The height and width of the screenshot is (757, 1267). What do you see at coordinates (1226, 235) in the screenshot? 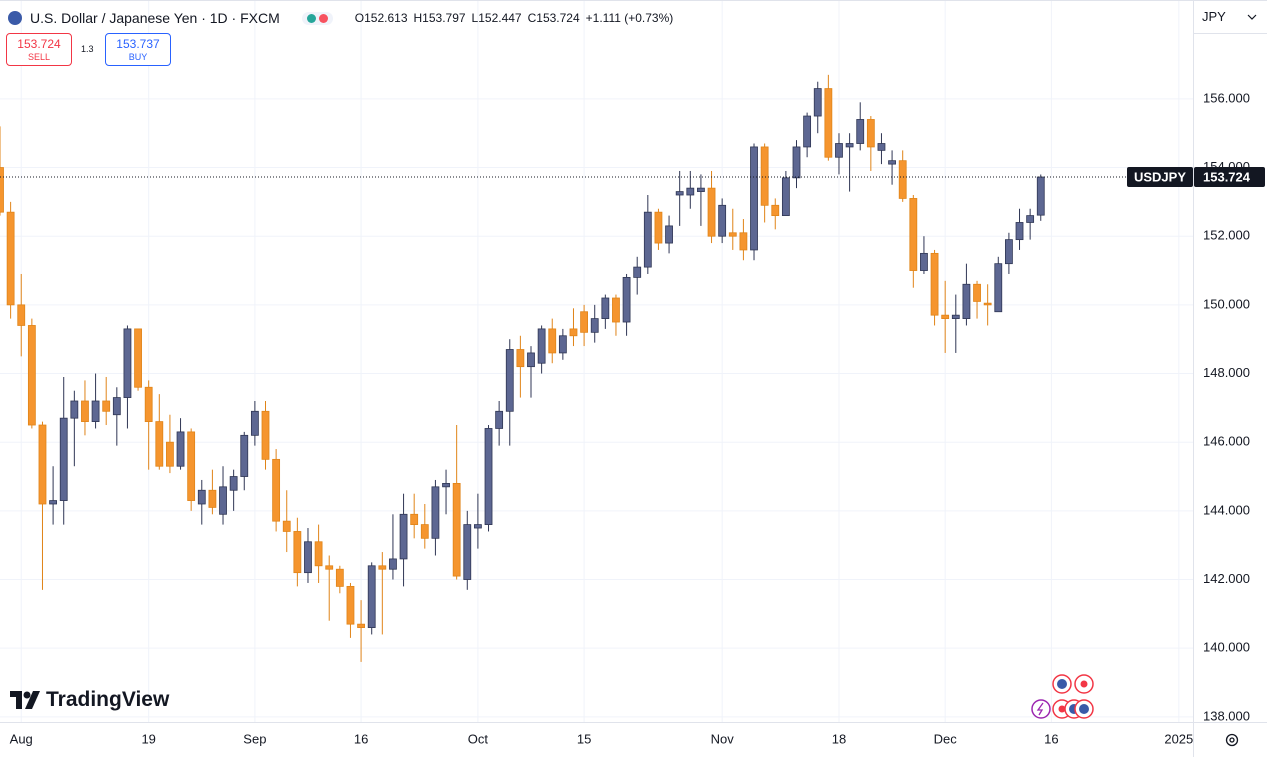
I see `y-tick-label: 152.000` at bounding box center [1226, 235].